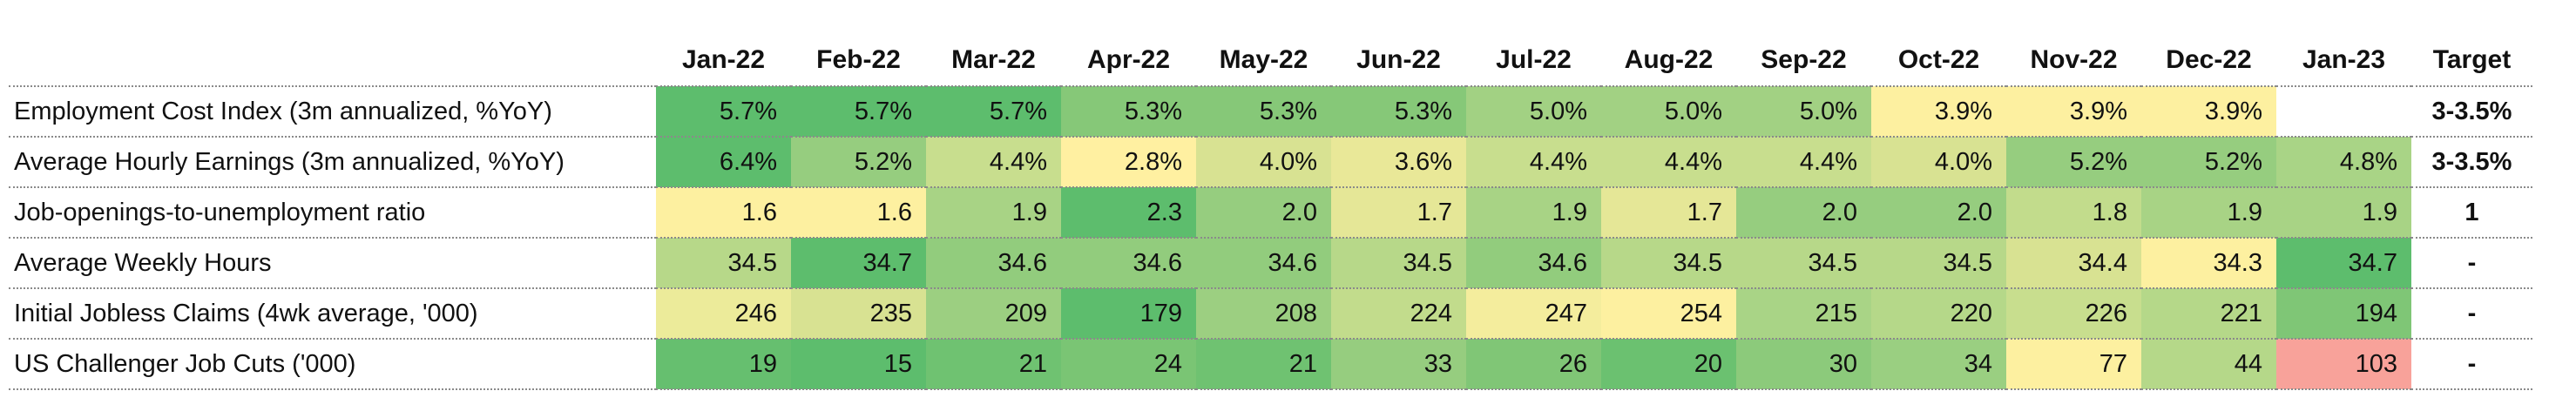 This screenshot has width=2576, height=418. What do you see at coordinates (2343, 161) in the screenshot?
I see `heatmap-cell: 4.8%` at bounding box center [2343, 161].